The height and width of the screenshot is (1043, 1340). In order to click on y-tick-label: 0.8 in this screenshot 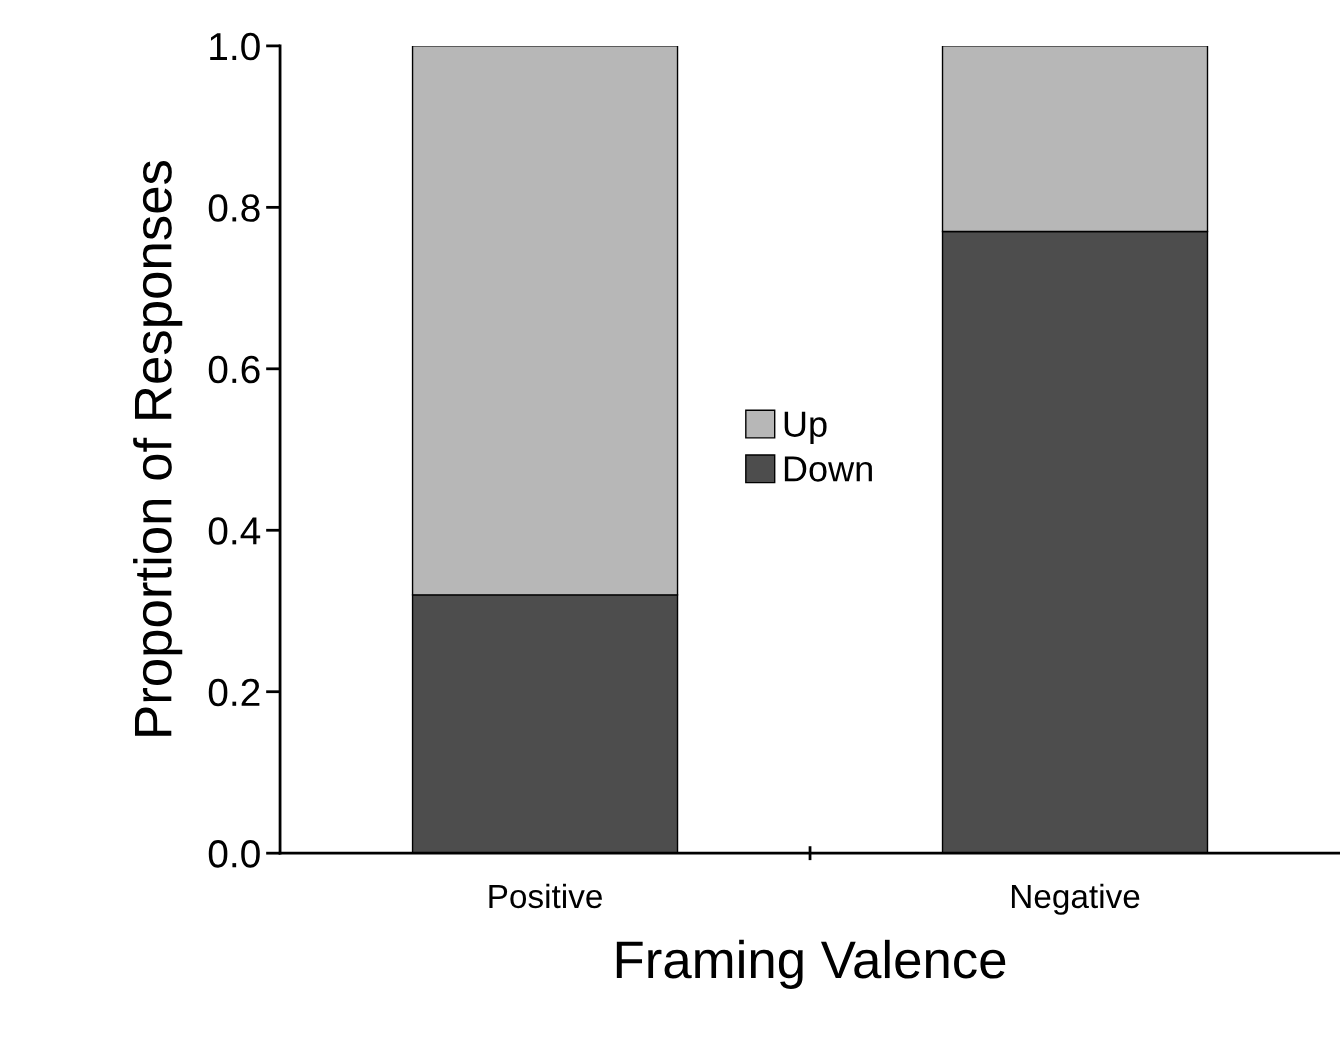, I will do `click(234, 208)`.